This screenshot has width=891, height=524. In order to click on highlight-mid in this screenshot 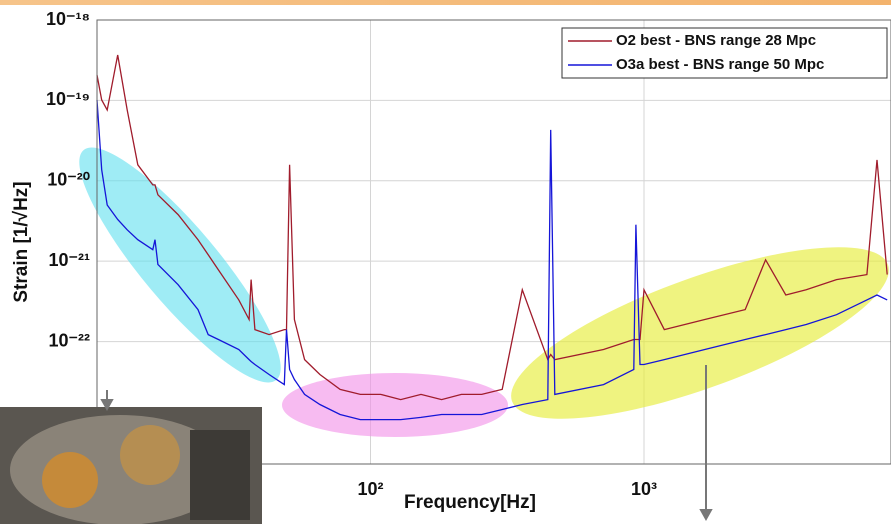, I will do `click(395, 405)`.